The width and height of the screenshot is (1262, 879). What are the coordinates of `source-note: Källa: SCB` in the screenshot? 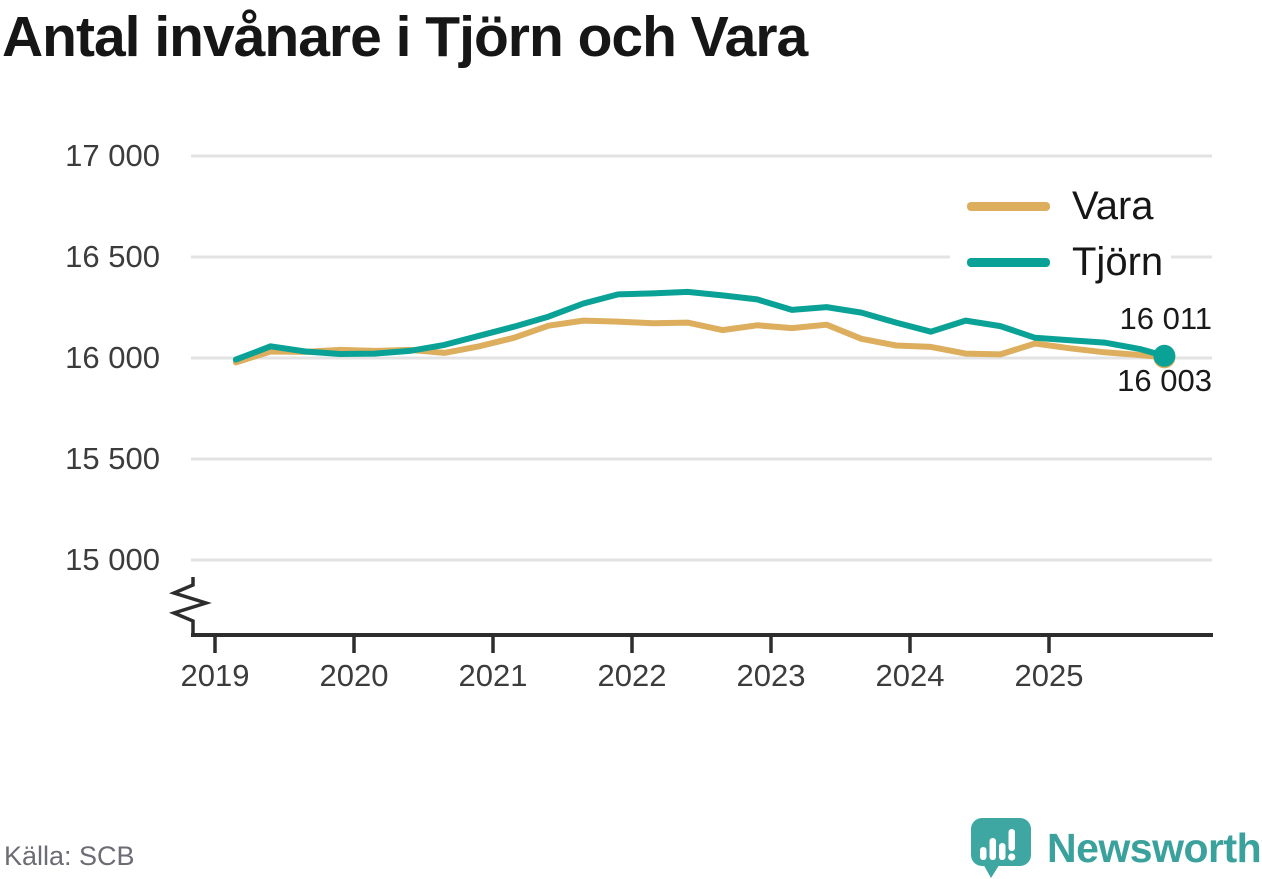 It's located at (69, 856).